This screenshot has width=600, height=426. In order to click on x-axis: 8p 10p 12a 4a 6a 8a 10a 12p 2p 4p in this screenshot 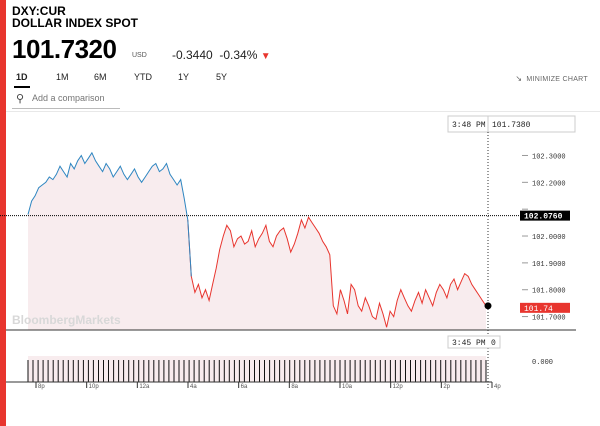, I will do `click(268, 386)`.